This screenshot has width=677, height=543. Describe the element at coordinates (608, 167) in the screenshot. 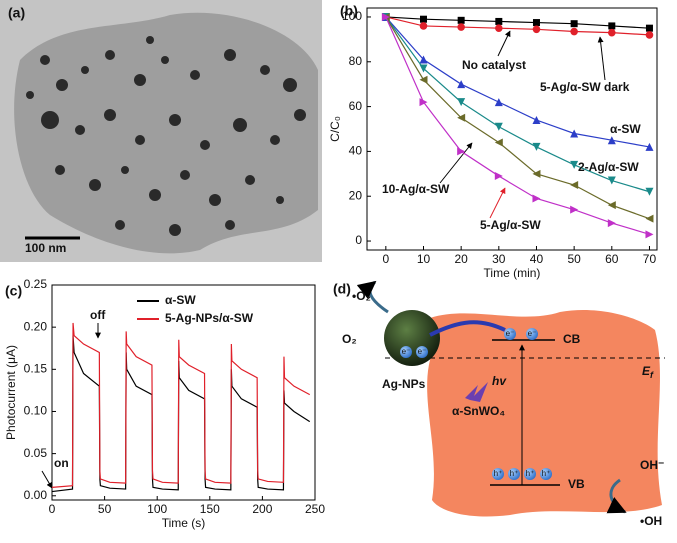

I see `series-annotation: 2-Ag/α-SW` at that location.